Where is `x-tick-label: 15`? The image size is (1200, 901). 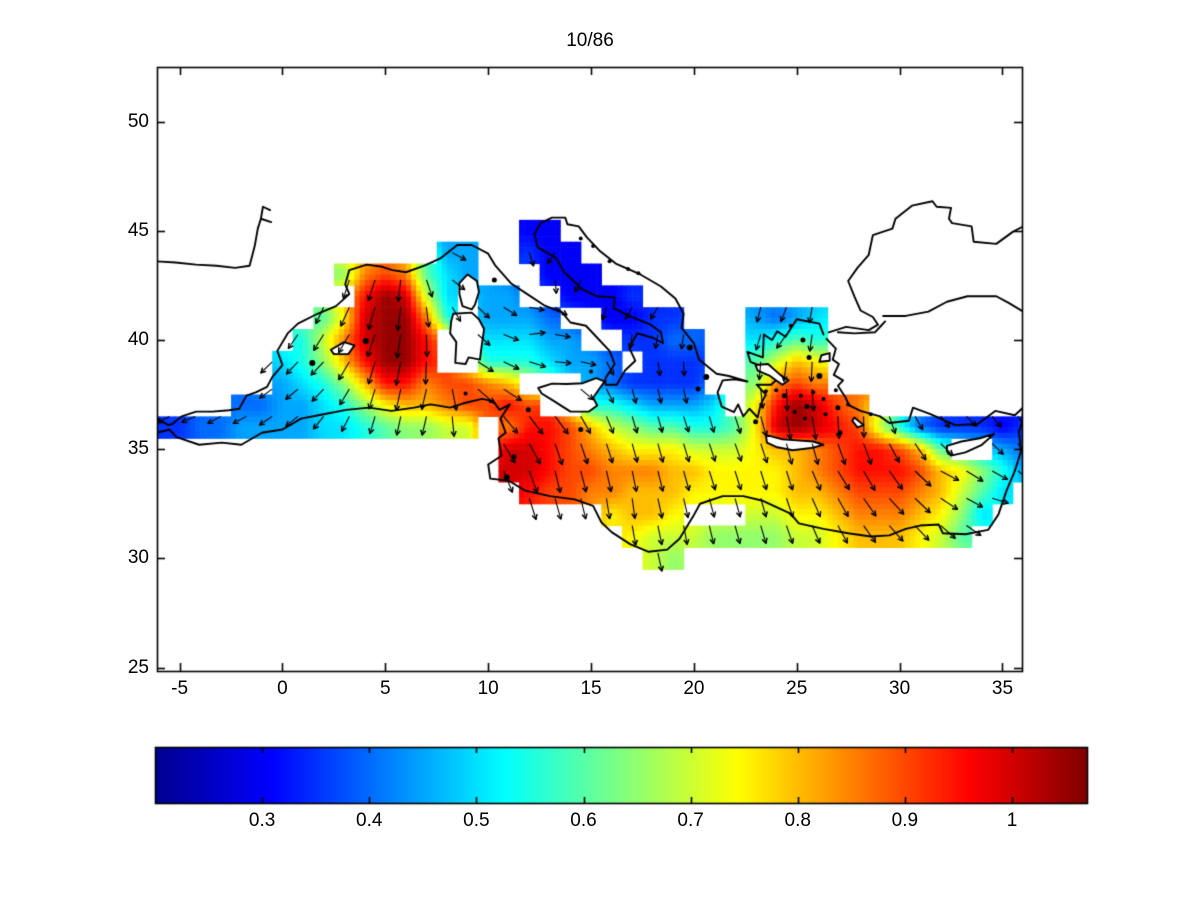
x-tick-label: 15 is located at coordinates (591, 688).